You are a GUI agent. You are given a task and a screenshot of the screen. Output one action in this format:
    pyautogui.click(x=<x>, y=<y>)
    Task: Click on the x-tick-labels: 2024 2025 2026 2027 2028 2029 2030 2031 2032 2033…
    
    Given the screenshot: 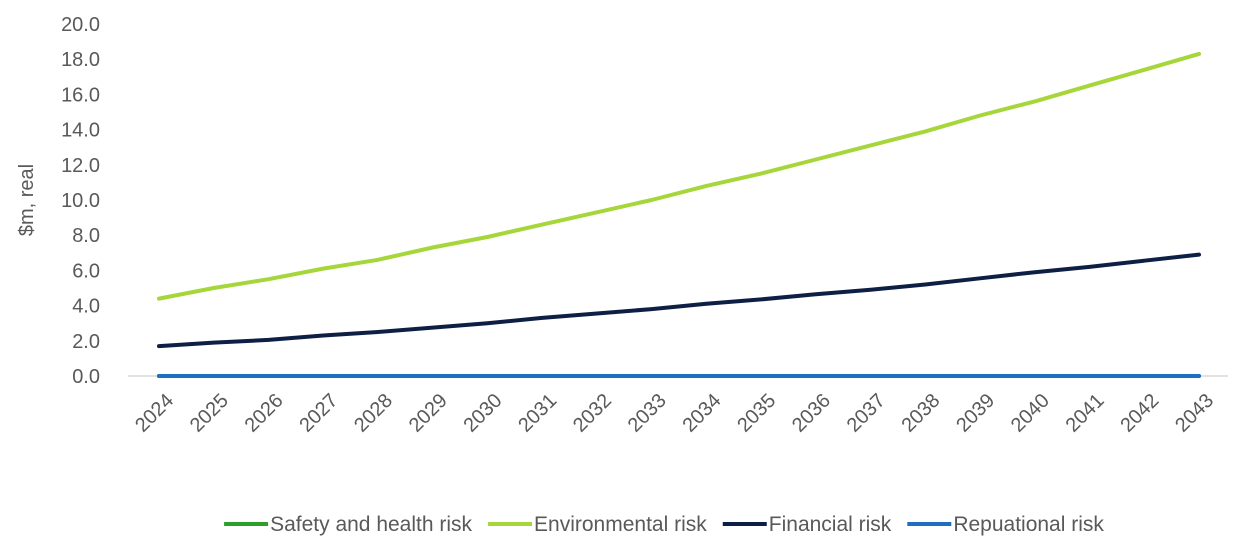 What is the action you would take?
    pyautogui.click(x=674, y=413)
    